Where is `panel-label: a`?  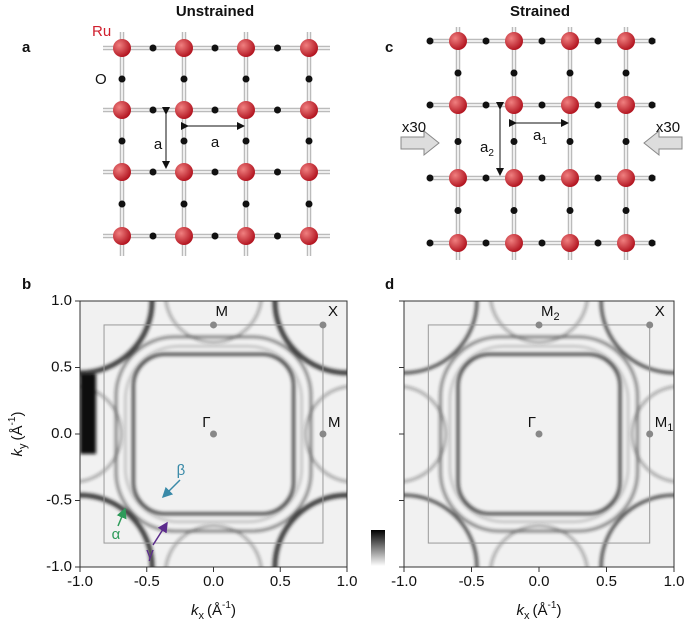
panel-label: a is located at coordinates (26, 47).